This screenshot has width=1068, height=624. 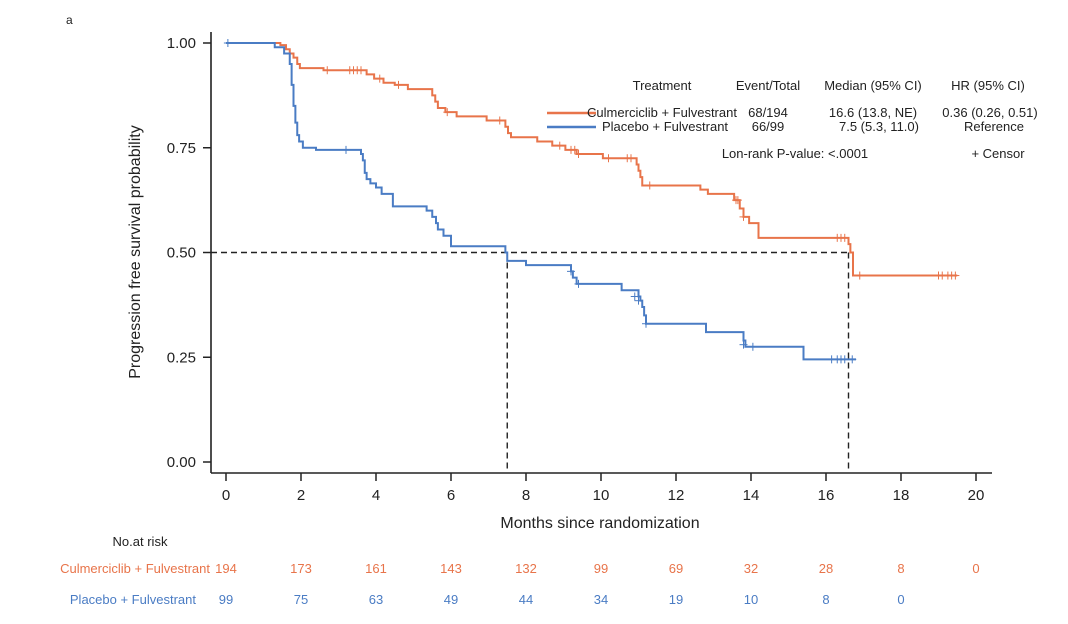 I want to click on risk-value: 34, so click(x=601, y=599).